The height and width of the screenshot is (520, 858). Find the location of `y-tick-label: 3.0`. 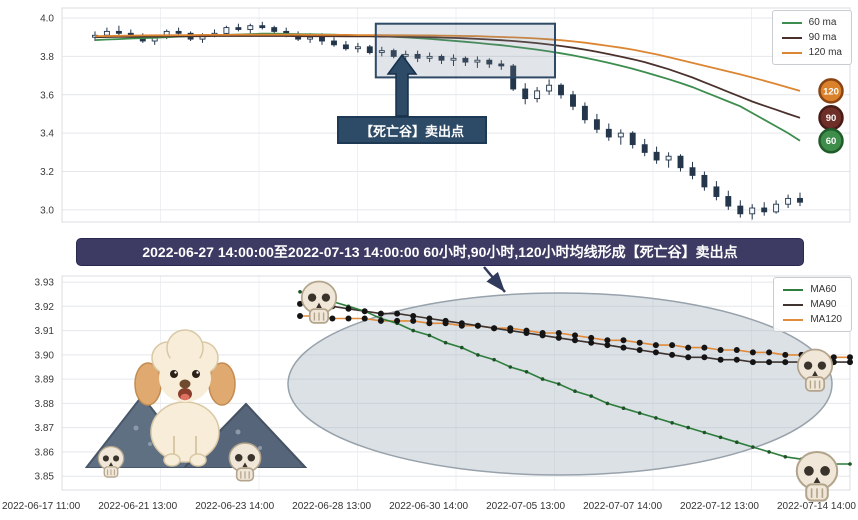

y-tick-label: 3.0 is located at coordinates (47, 210).